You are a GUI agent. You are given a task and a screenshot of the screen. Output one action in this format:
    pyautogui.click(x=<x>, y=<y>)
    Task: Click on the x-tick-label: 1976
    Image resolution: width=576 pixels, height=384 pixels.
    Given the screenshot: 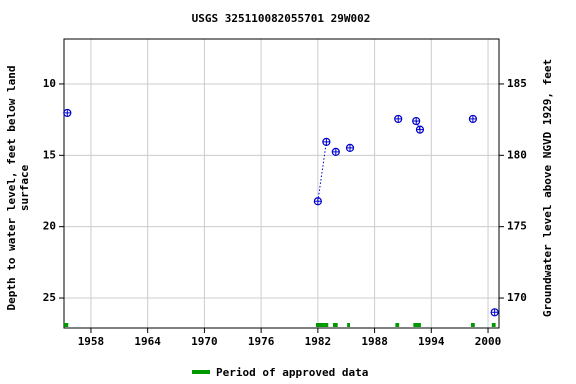 What is the action you would take?
    pyautogui.click(x=261, y=341)
    